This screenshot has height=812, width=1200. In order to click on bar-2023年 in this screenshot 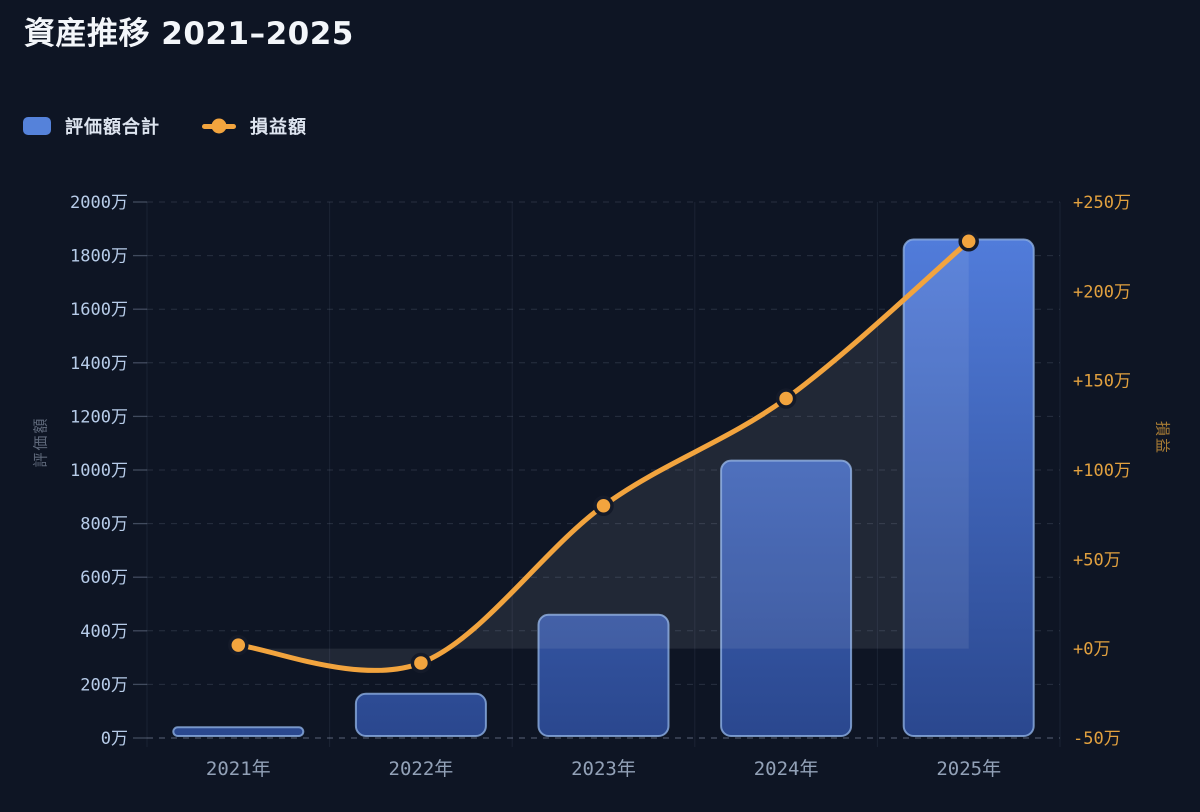, I will do `click(603, 675)`.